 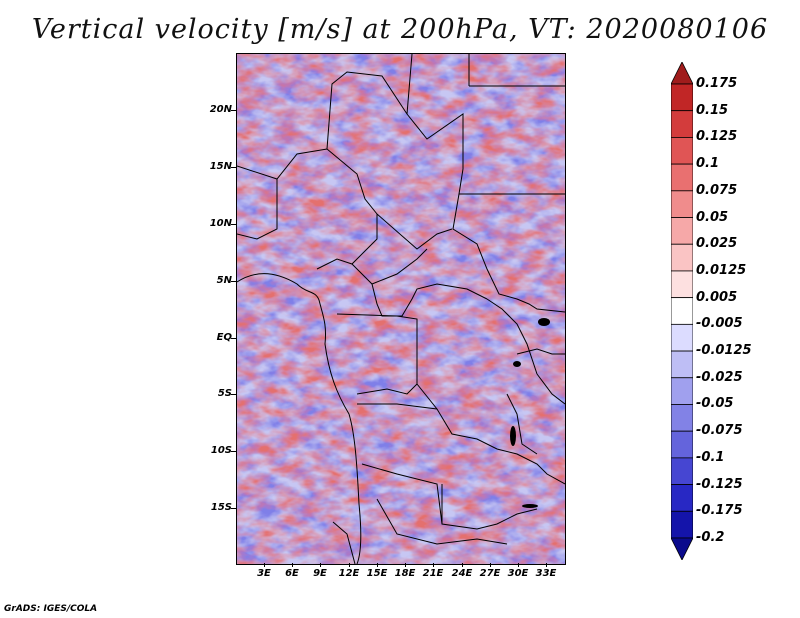 What do you see at coordinates (530, 413) in the screenshot?
I see `lakes` at bounding box center [530, 413].